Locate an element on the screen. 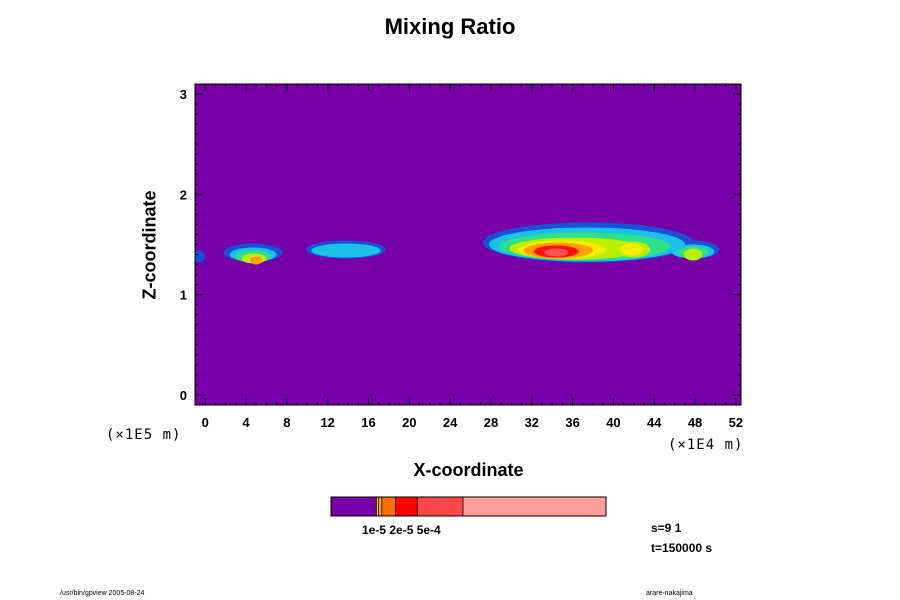 Image resolution: width=900 pixels, height=600 pixels. x-tick-label: 48 is located at coordinates (695, 422).